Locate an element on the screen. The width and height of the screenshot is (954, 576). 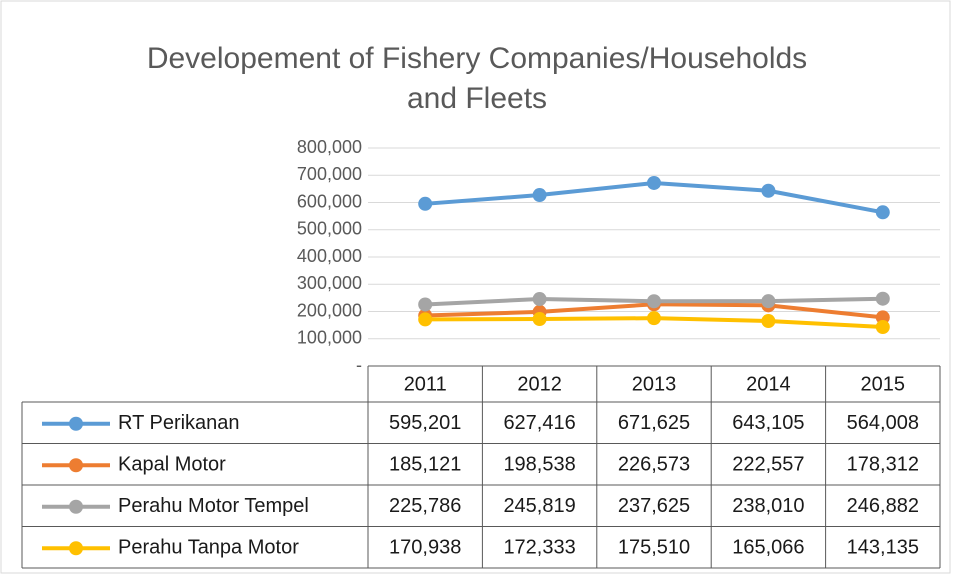
legend-label: RT Perikanan is located at coordinates (179, 423).